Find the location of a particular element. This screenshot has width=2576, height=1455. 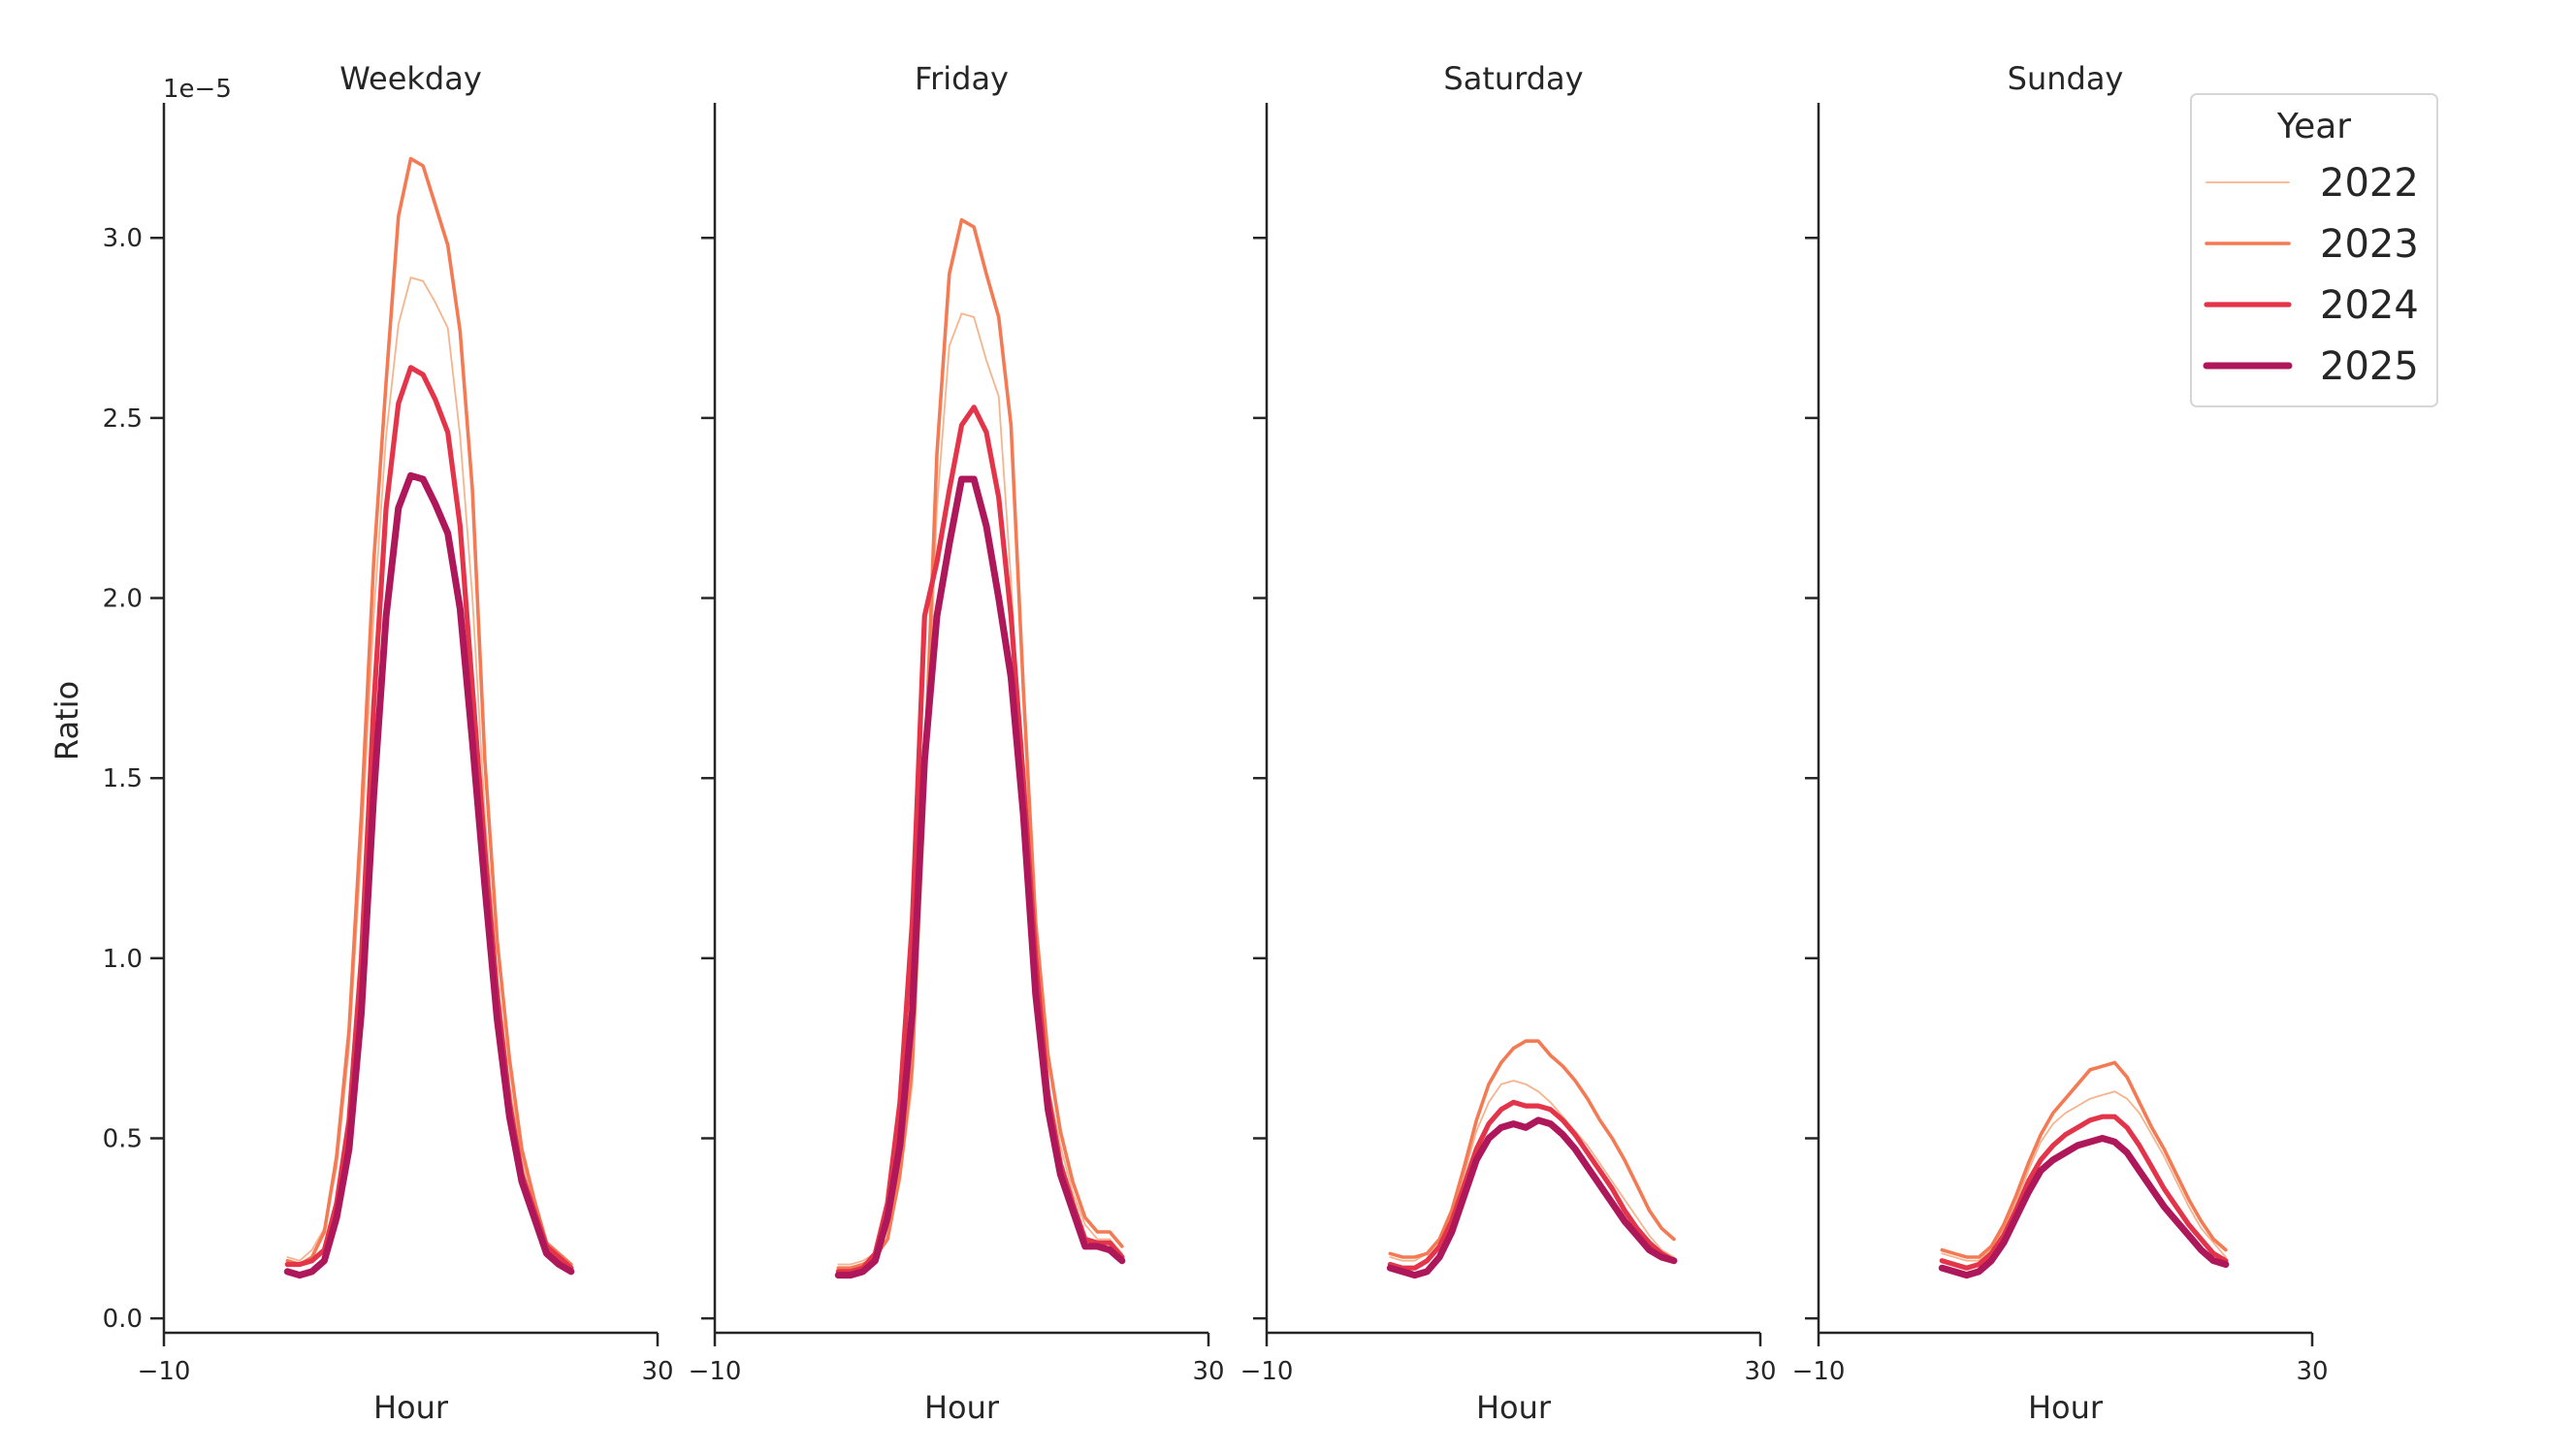

legend-box is located at coordinates (2314, 250).